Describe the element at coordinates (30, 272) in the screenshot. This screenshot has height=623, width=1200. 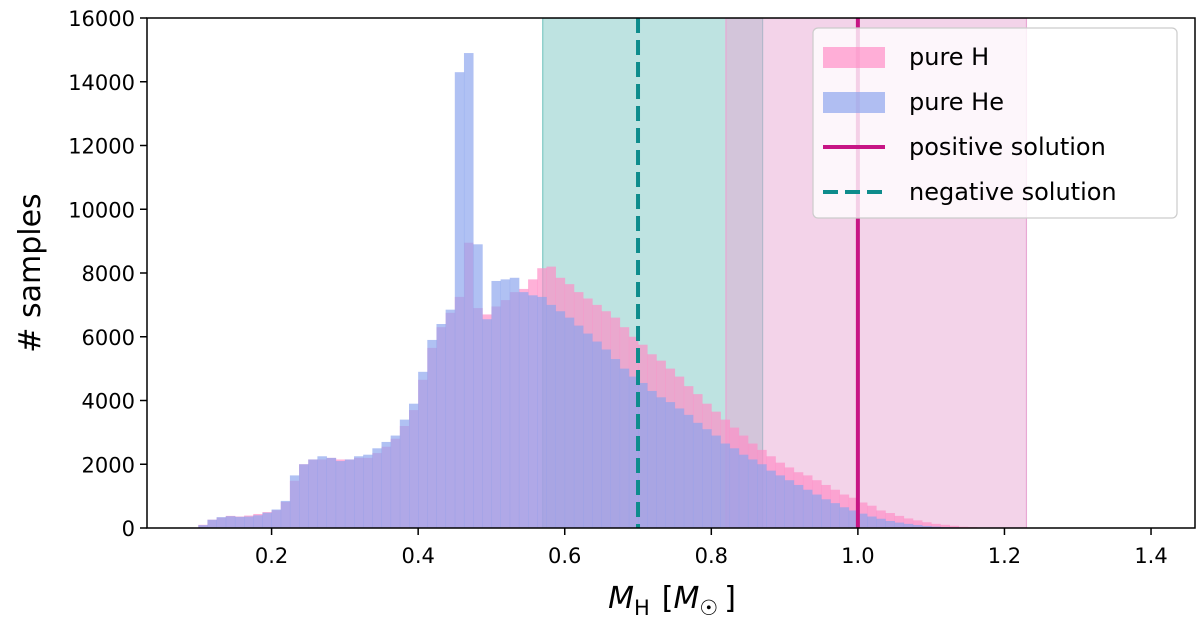
I see `y-axis-label: # samples` at that location.